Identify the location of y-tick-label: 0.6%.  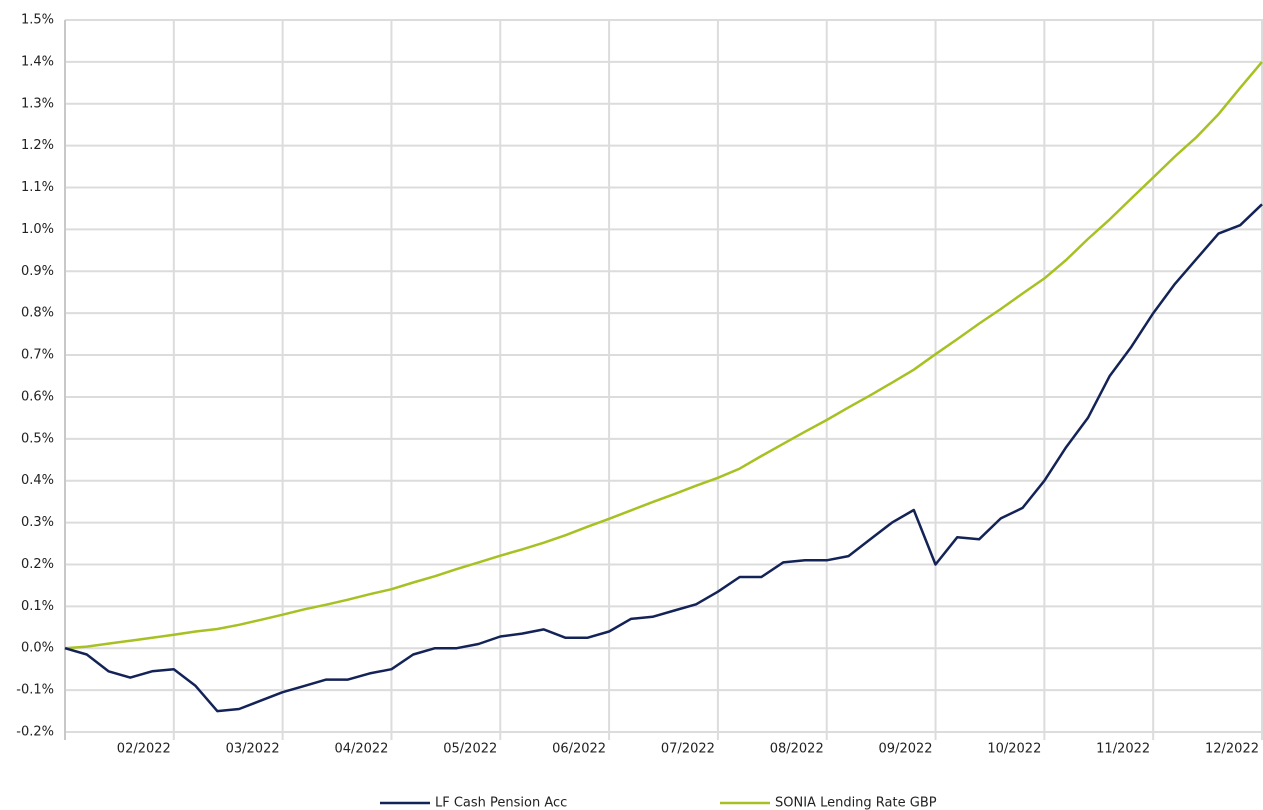
(37, 396).